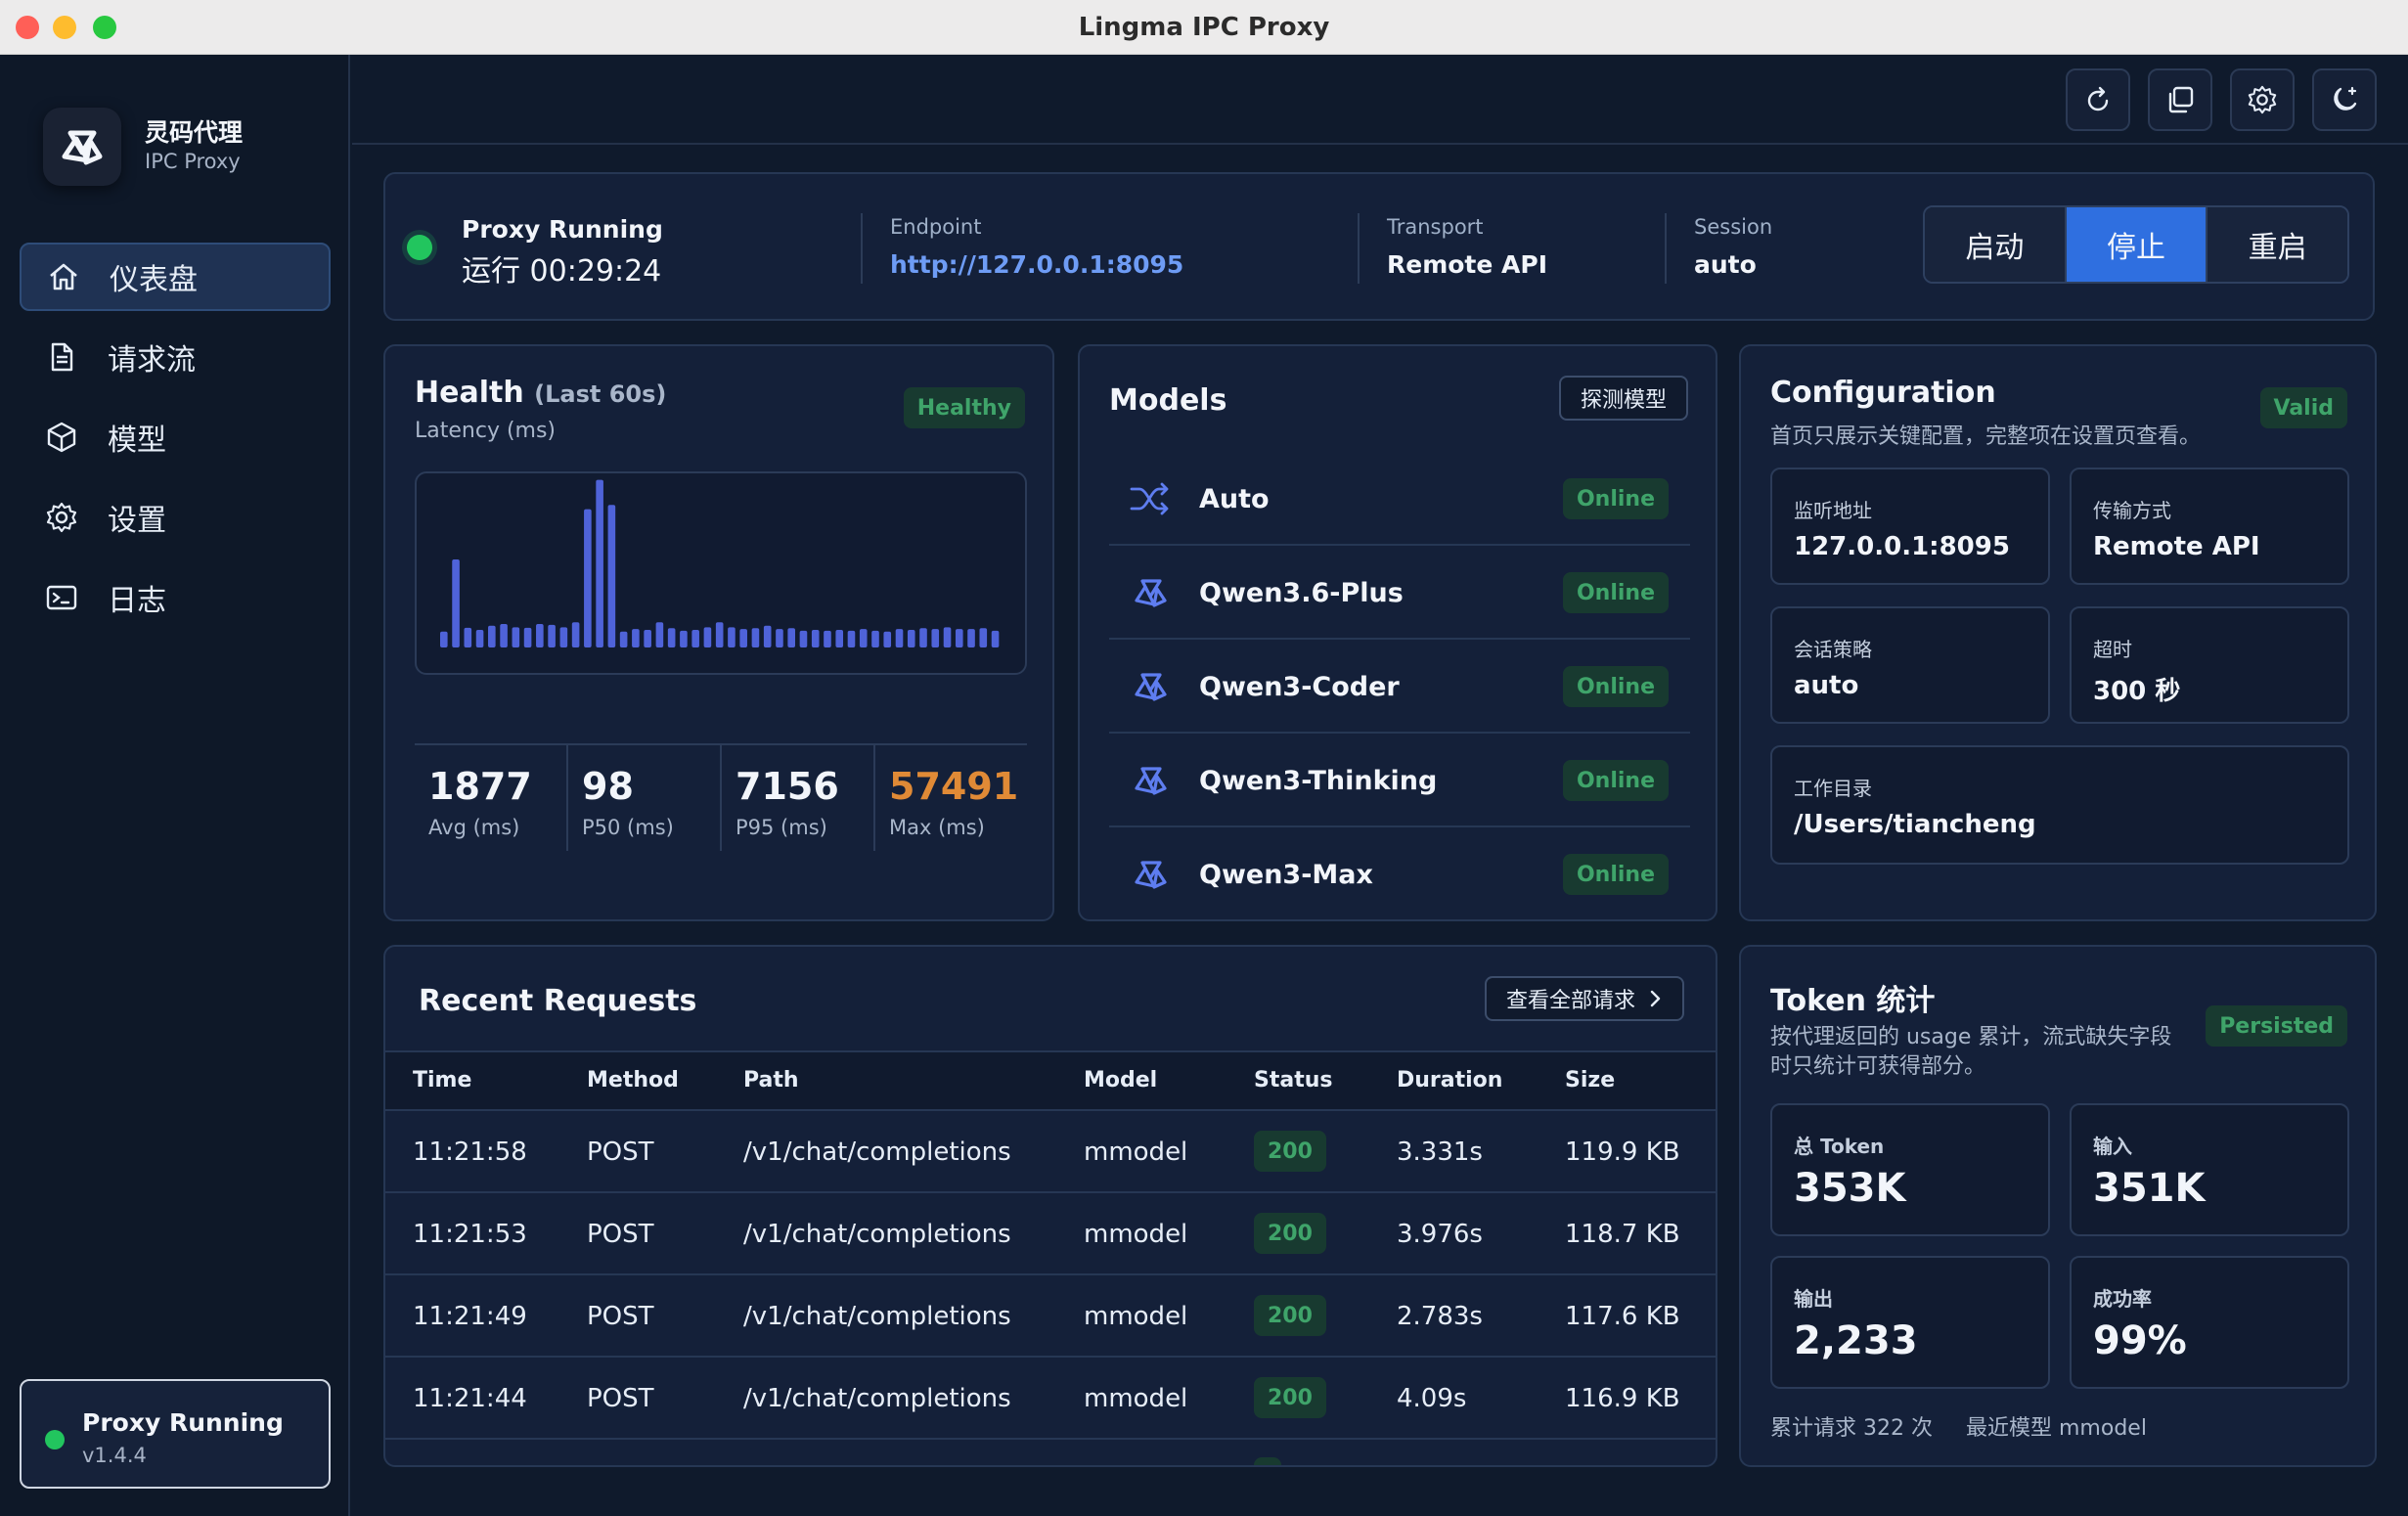 The height and width of the screenshot is (1516, 2408). I want to click on token-subtitle-line1: 按代理返回的 usage 累计，流式缺失字段, so click(1971, 1037).